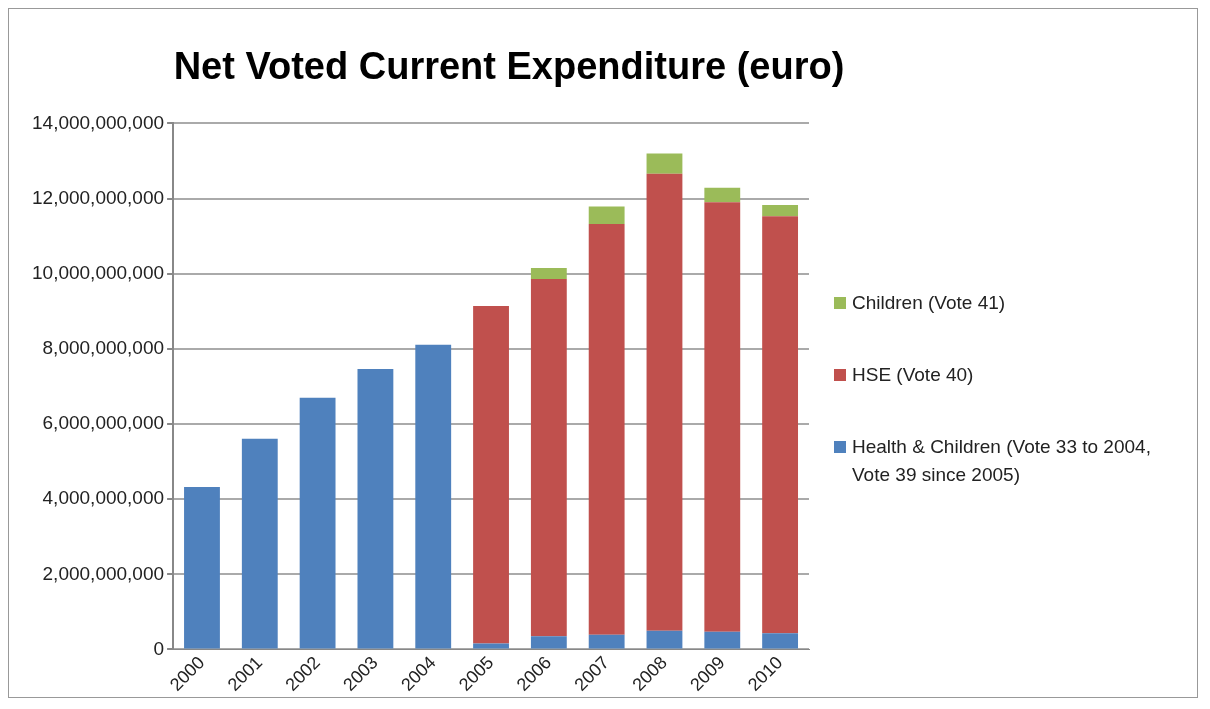 The image size is (1210, 709). I want to click on y-tick-label: 4,000,000,000, so click(103, 498).